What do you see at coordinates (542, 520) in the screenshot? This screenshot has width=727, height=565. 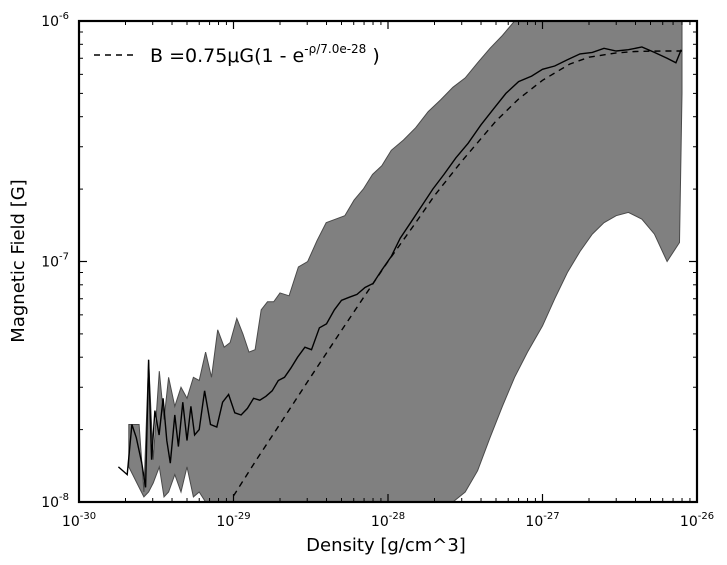 I see `x-tick-label-3: 10-27` at bounding box center [542, 520].